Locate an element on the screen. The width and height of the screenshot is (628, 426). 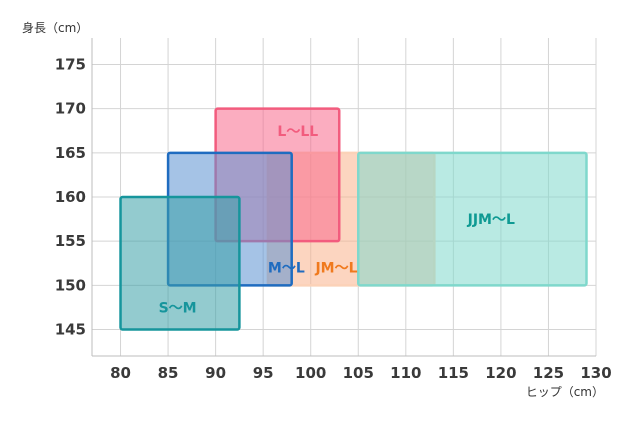
y-tick-label: 165 is located at coordinates (70, 153).